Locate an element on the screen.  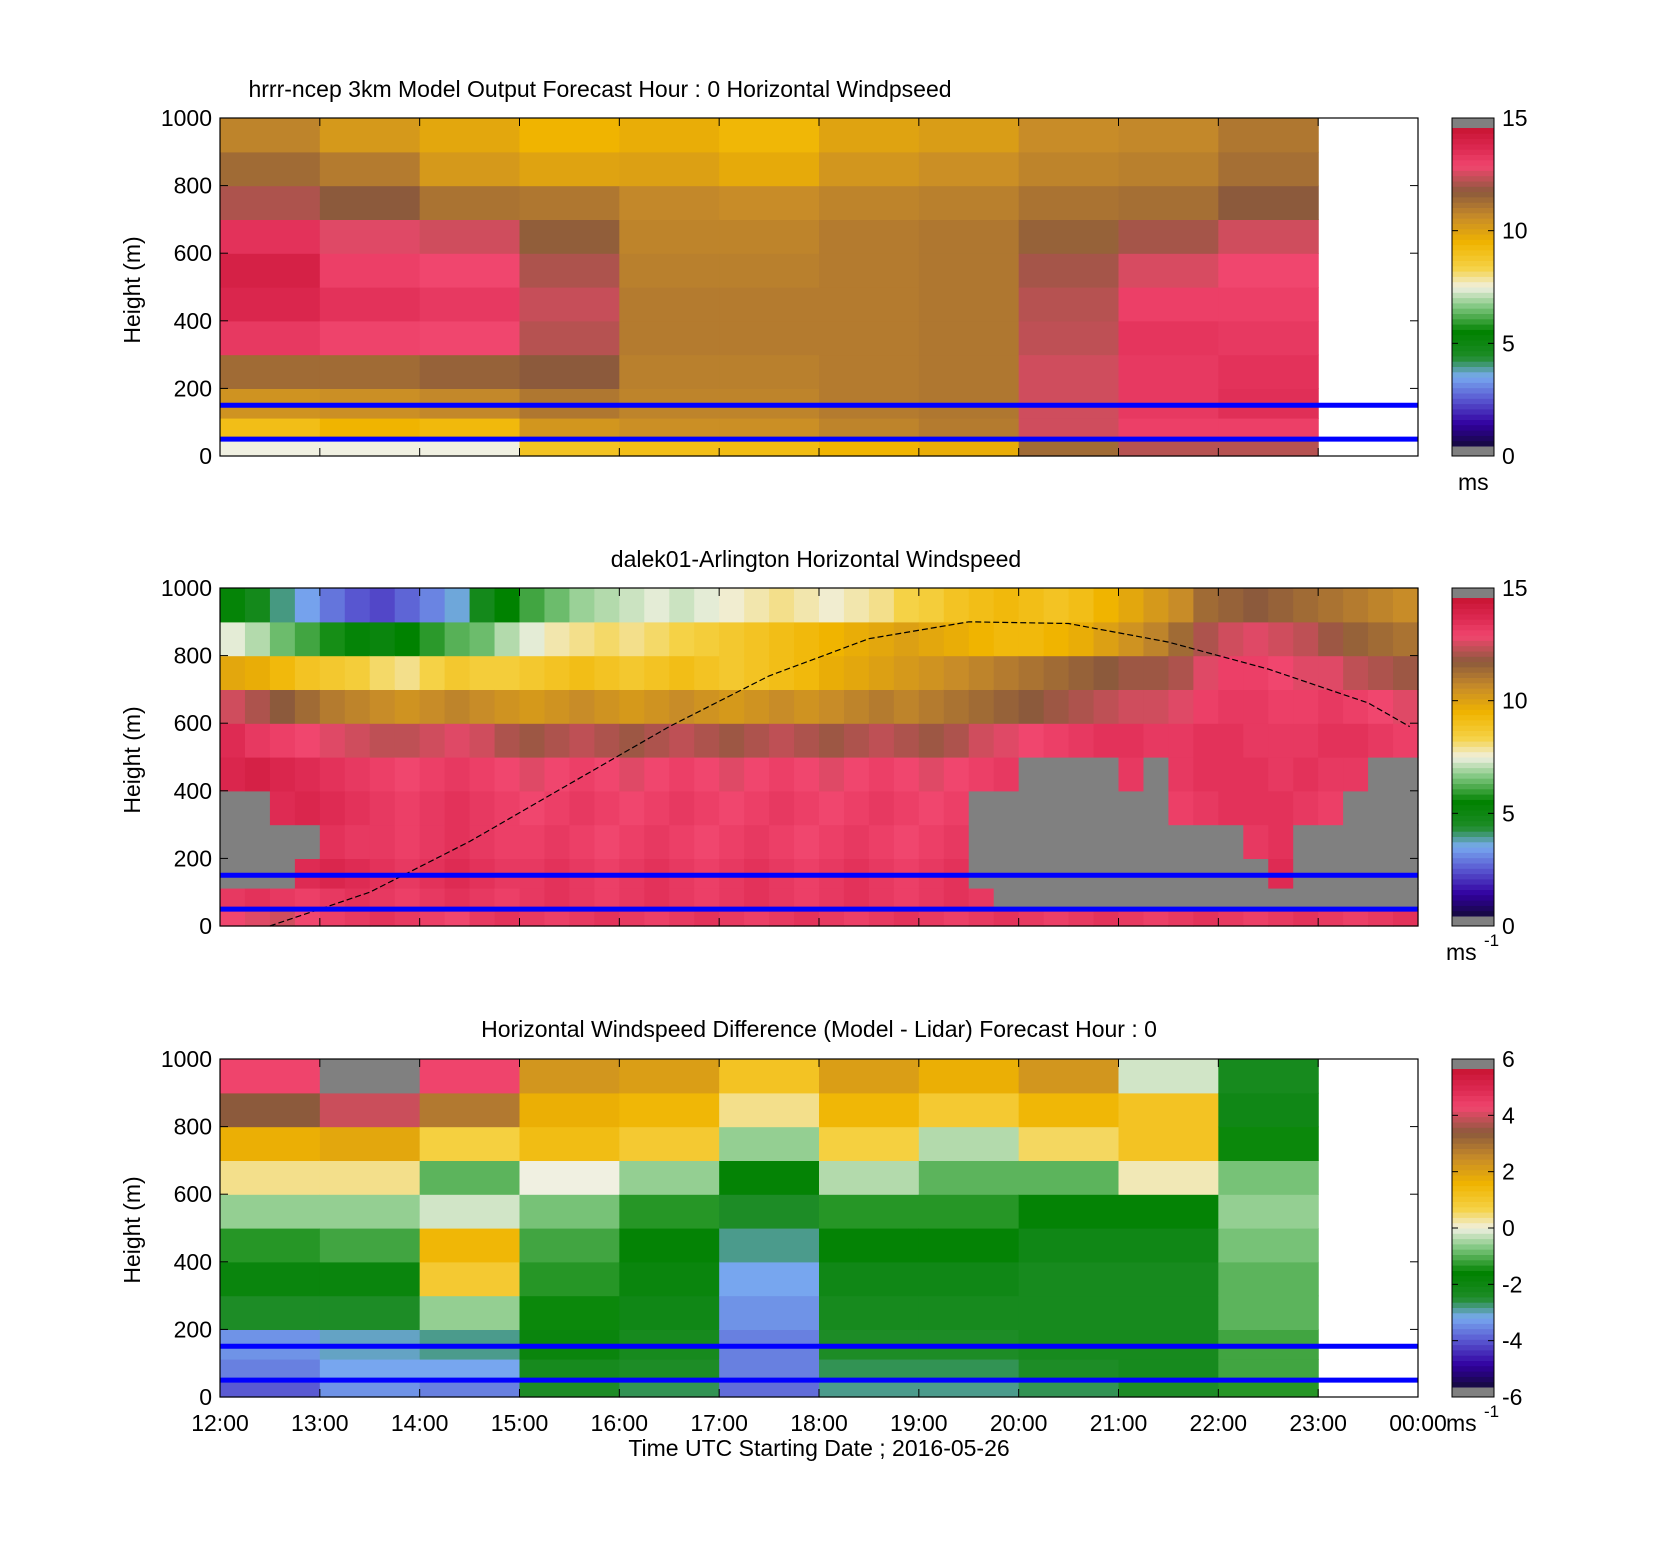
colorbar-tick-label: 6 is located at coordinates (1508, 1059).